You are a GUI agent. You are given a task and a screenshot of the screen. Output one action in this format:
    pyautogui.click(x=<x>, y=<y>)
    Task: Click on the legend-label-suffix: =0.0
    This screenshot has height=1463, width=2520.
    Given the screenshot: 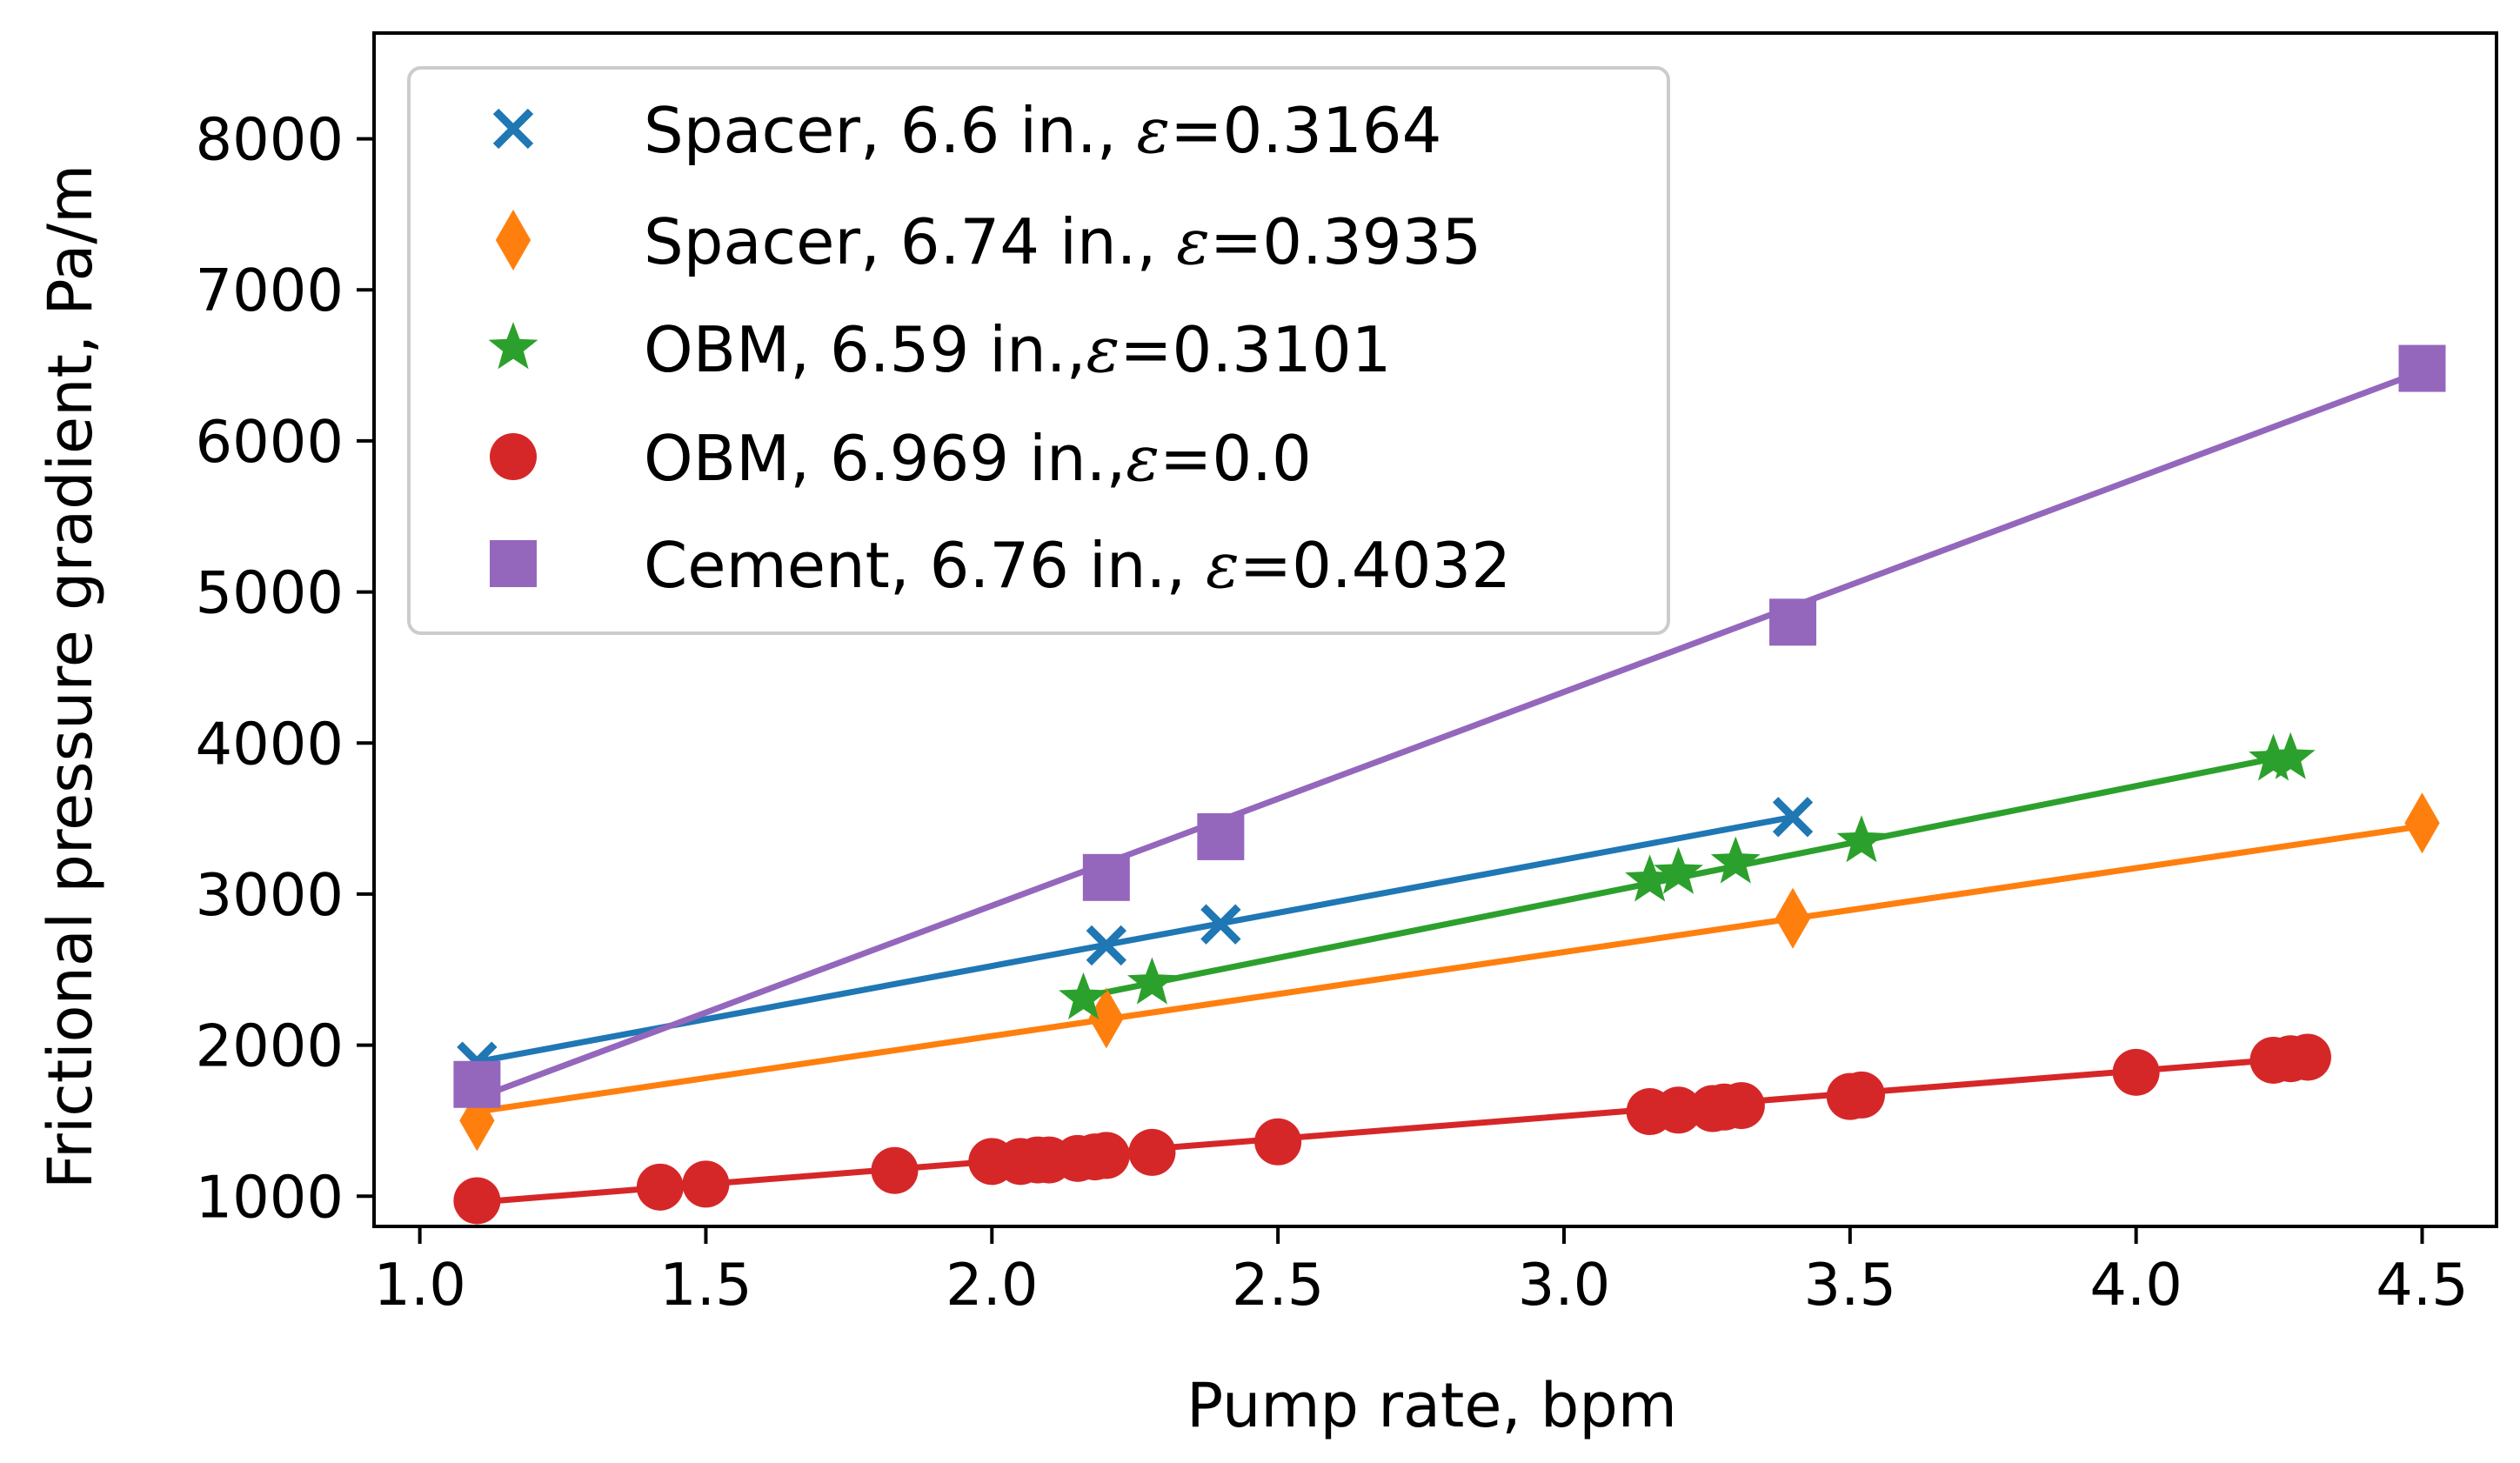 What is the action you would take?
    pyautogui.click(x=1236, y=458)
    